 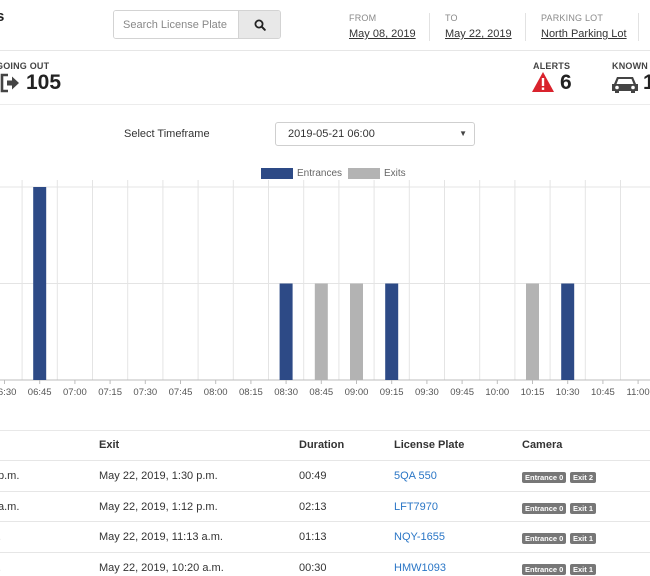 What do you see at coordinates (415, 476) in the screenshot?
I see `license-plate-link: 5QA 550` at bounding box center [415, 476].